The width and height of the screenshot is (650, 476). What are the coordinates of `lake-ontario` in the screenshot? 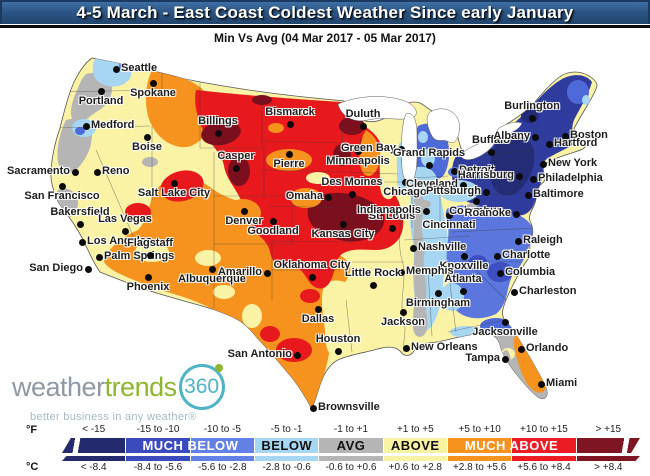 It's located at (509, 129).